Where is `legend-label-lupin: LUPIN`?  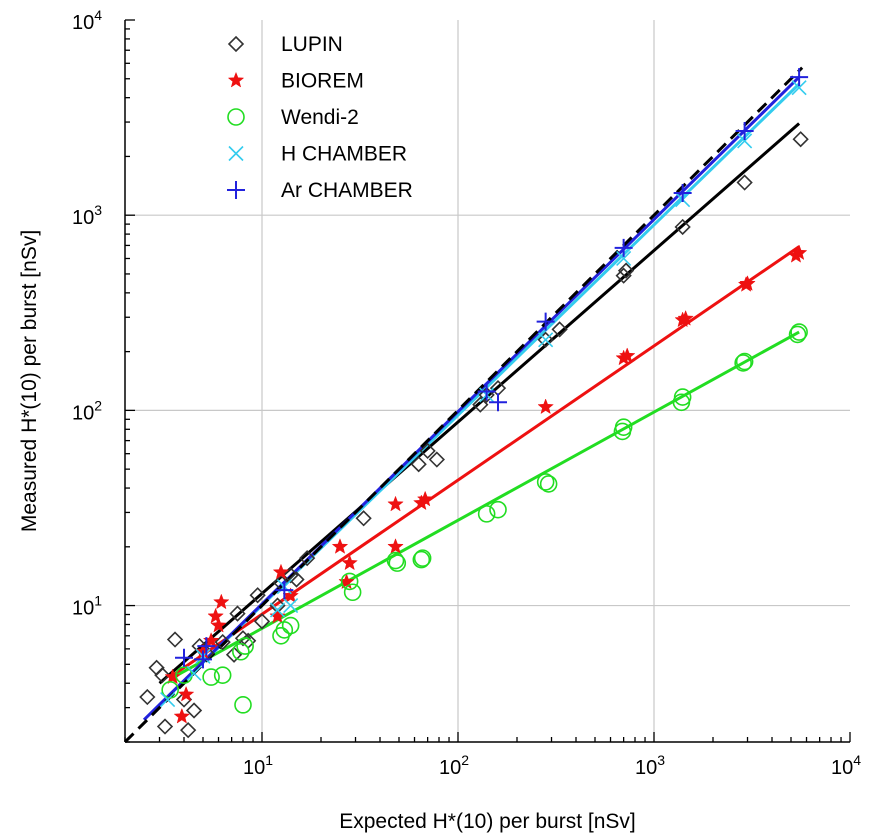
legend-label-lupin: LUPIN is located at coordinates (312, 44).